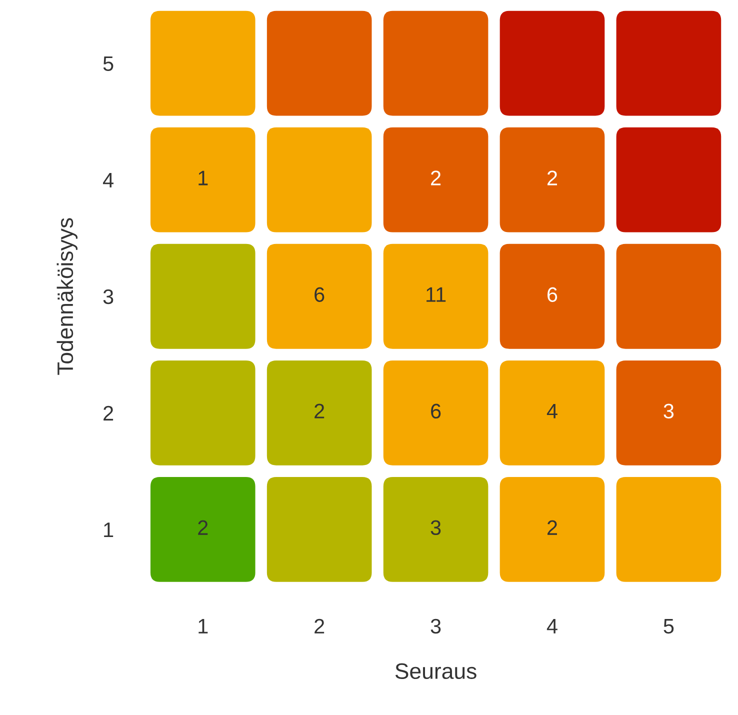 The image size is (738, 715). I want to click on x-tick-label: 5, so click(669, 626).